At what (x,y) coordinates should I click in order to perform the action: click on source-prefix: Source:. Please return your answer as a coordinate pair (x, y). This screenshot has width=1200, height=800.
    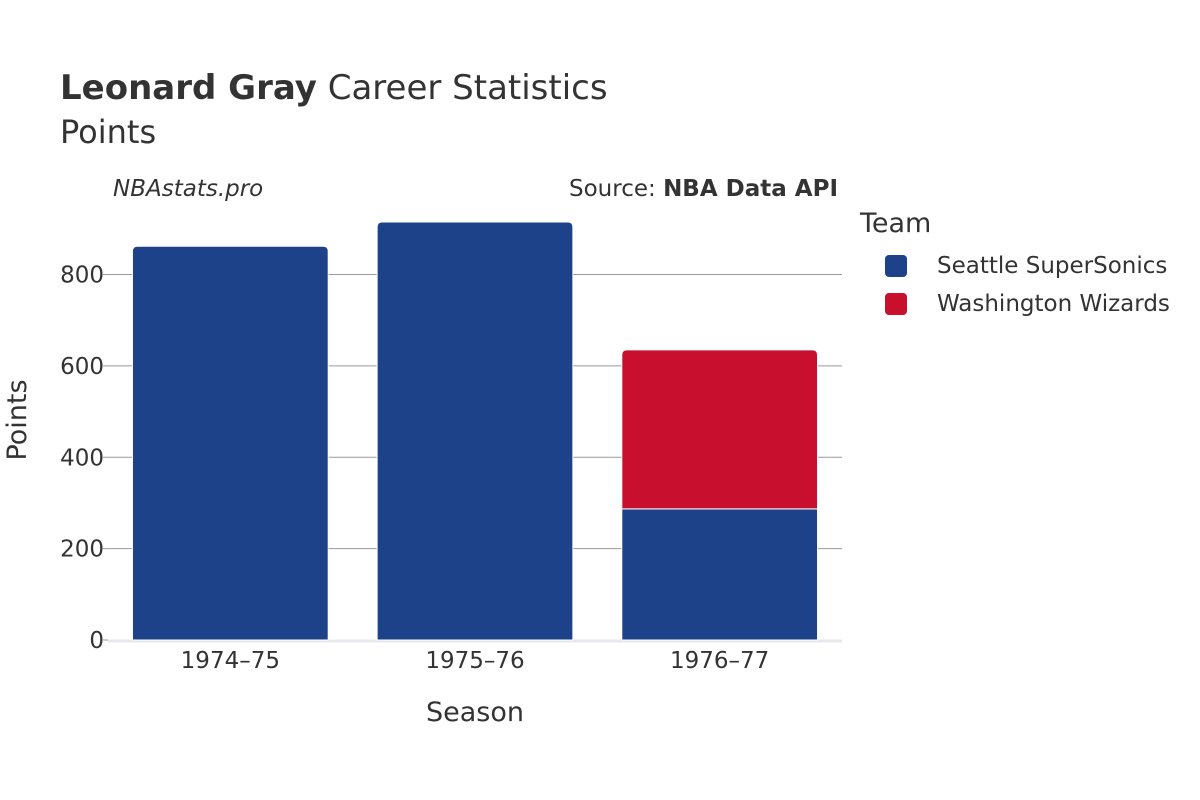
    Looking at the image, I should click on (616, 189).